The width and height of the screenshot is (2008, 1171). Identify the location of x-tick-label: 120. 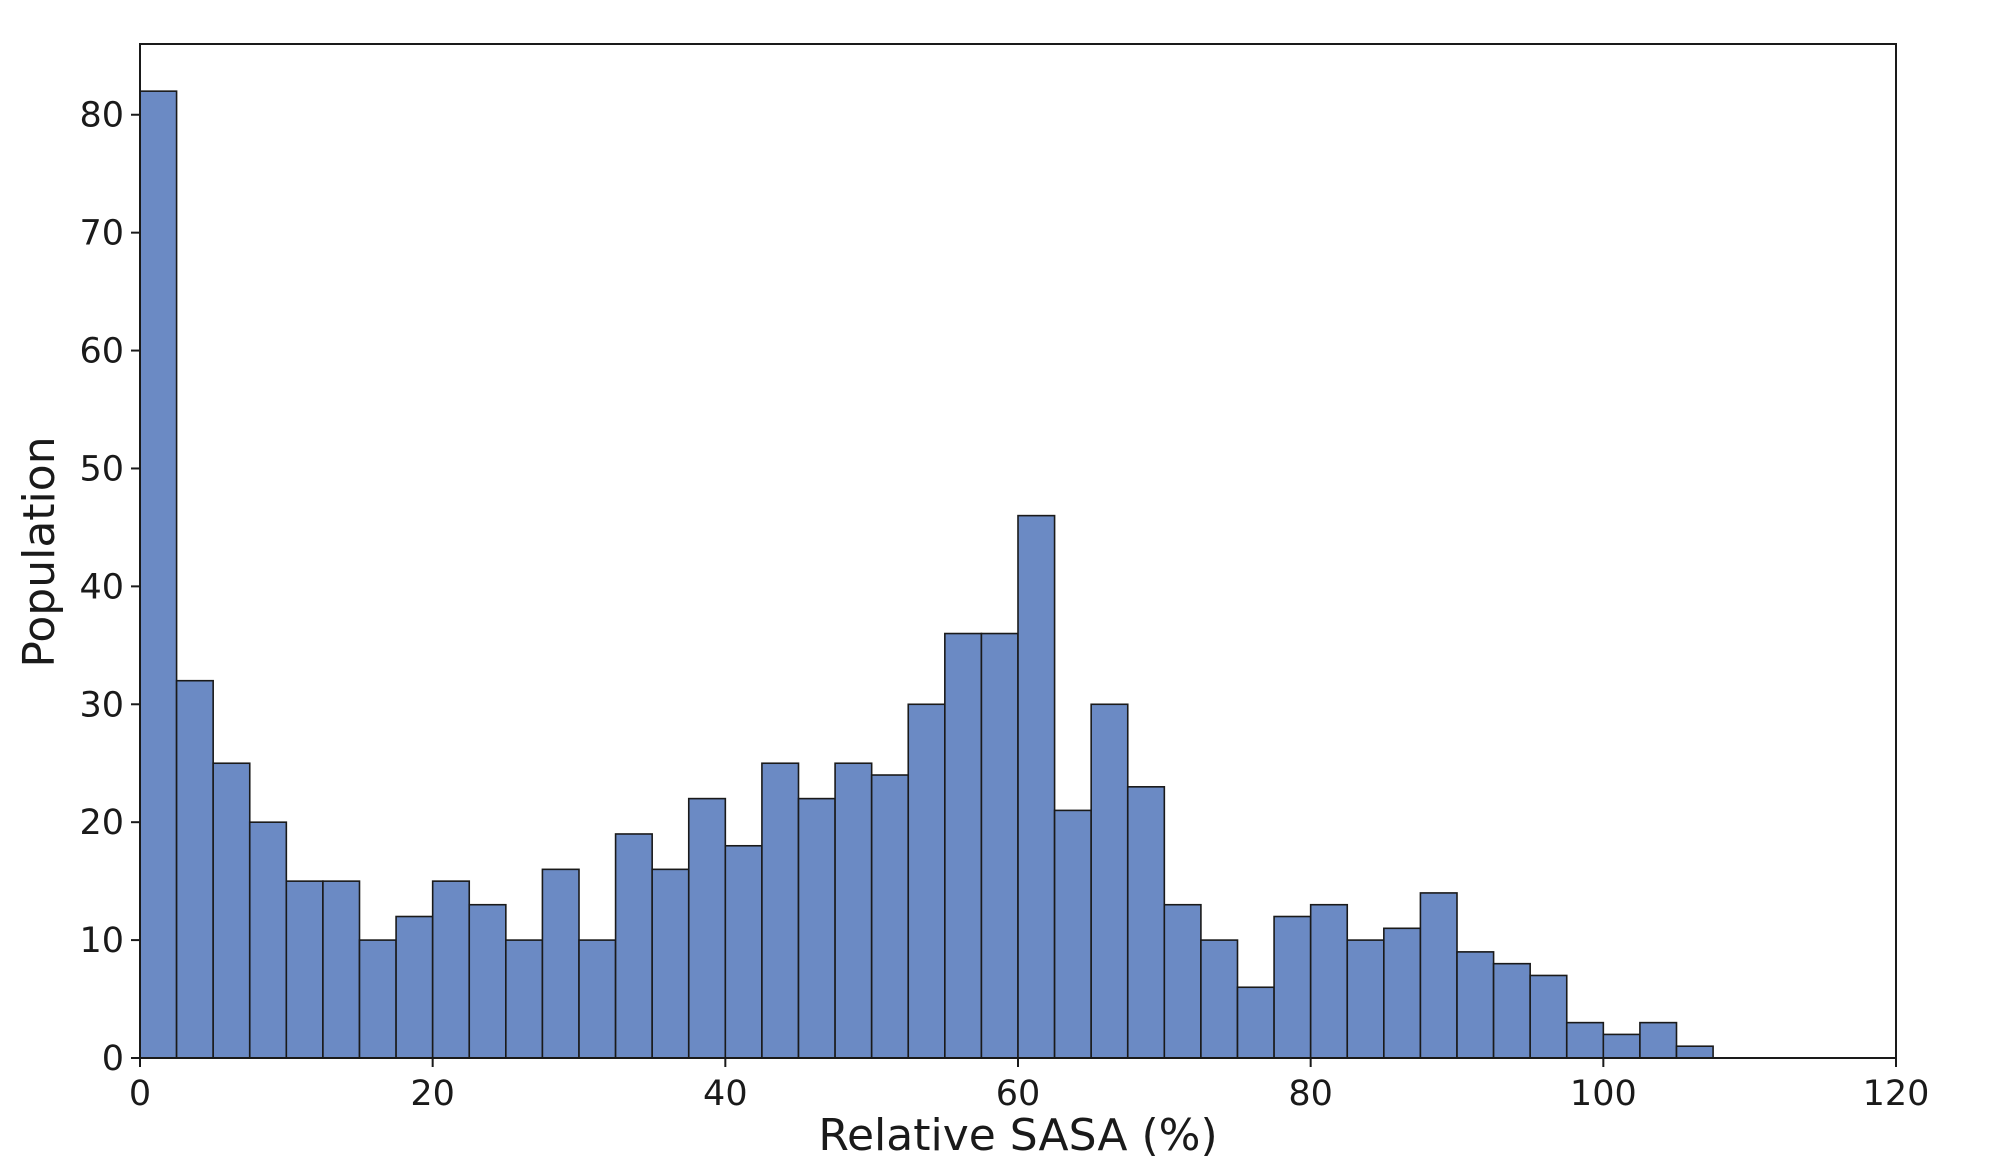
(1896, 1094).